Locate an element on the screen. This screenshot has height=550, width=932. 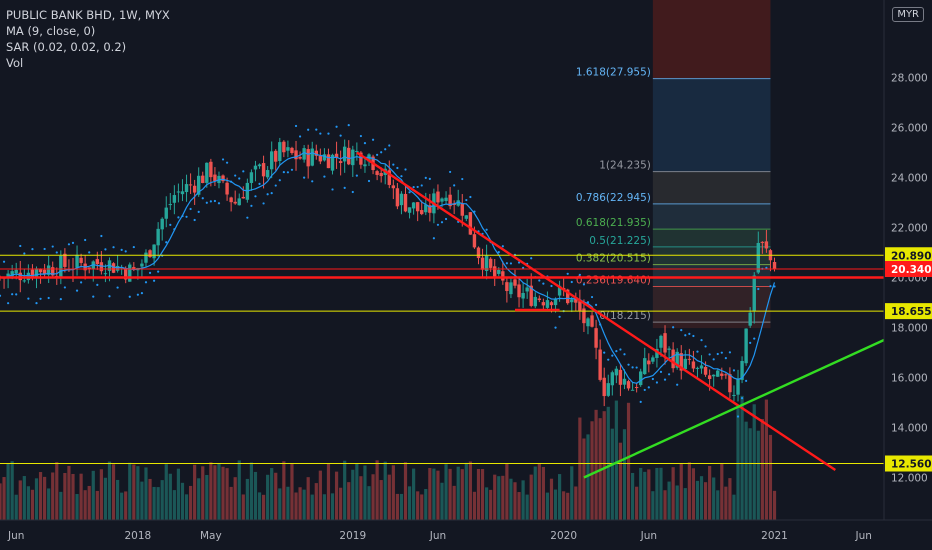
currency-badge: MYR is located at coordinates (908, 14).